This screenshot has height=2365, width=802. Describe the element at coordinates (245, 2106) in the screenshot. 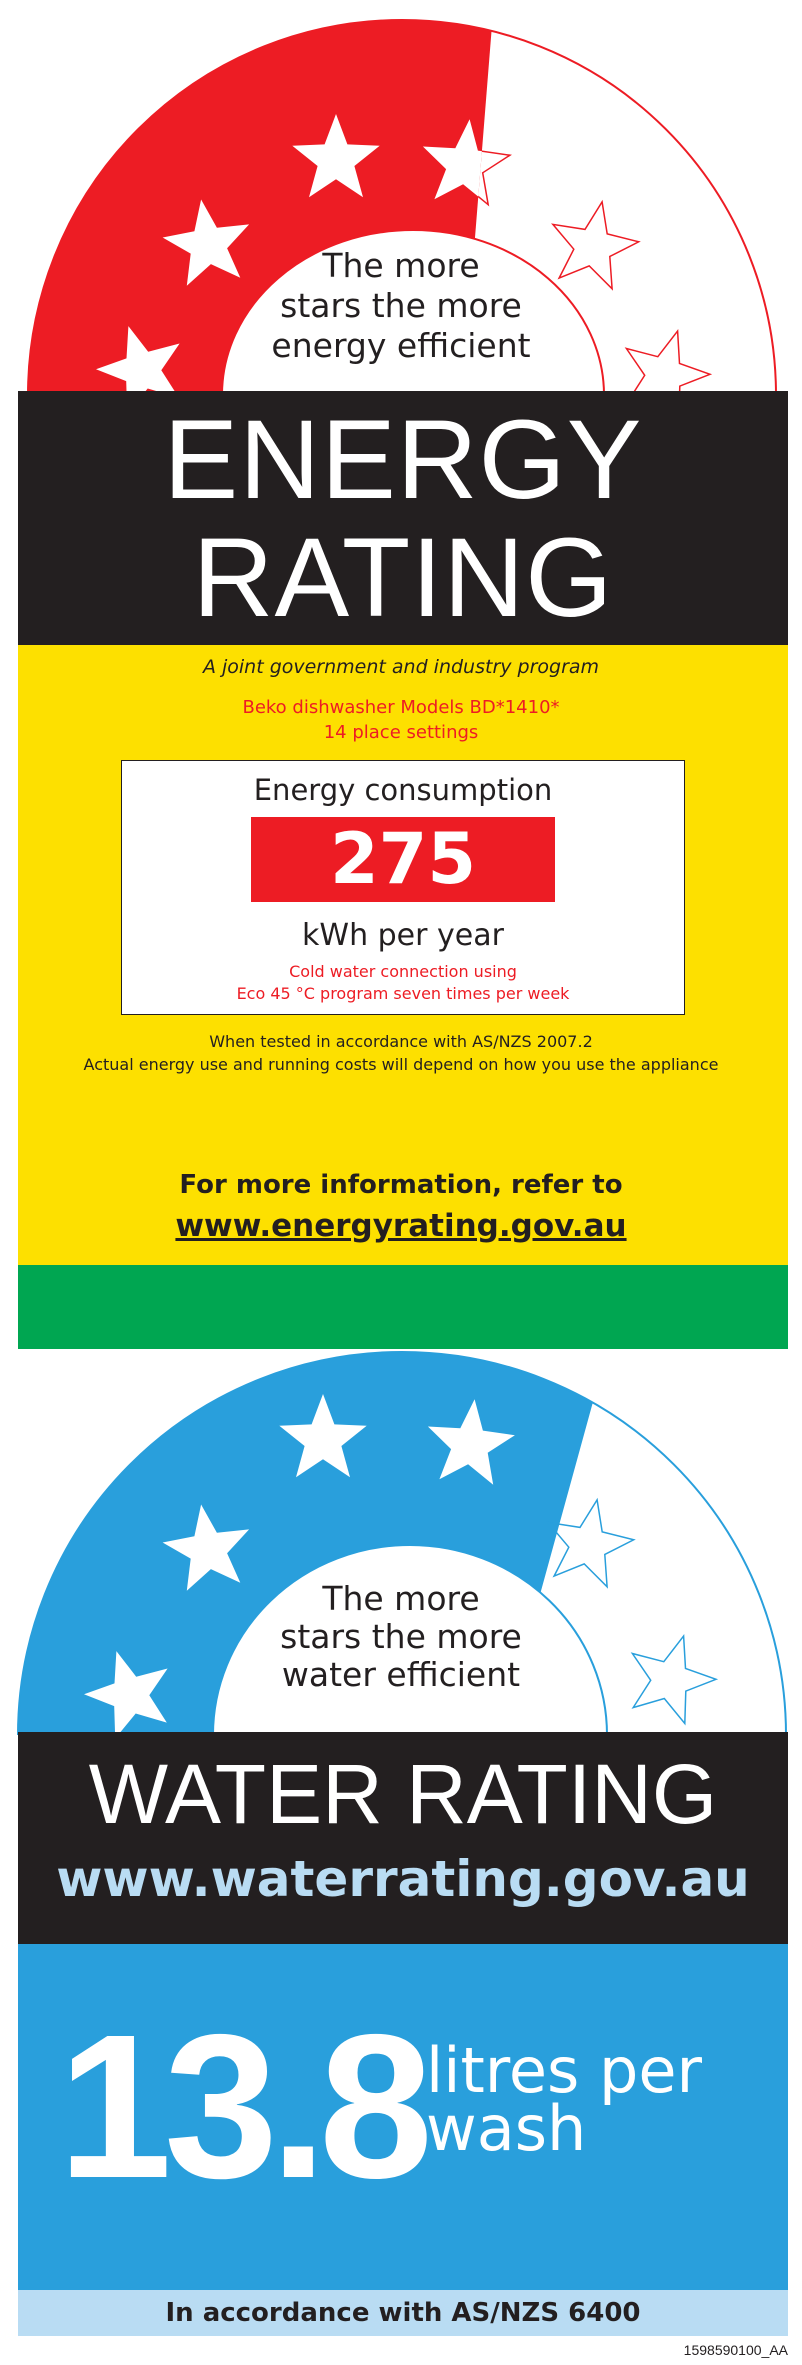

I see `water-value: 13.8` at that location.